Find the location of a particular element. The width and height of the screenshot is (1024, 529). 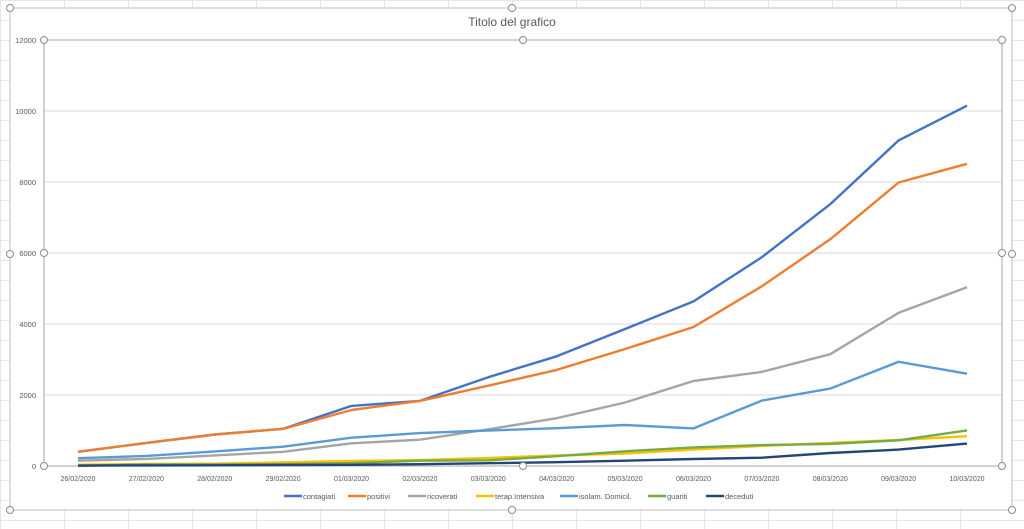

legend-item: isolam. Domicil. is located at coordinates (596, 496).